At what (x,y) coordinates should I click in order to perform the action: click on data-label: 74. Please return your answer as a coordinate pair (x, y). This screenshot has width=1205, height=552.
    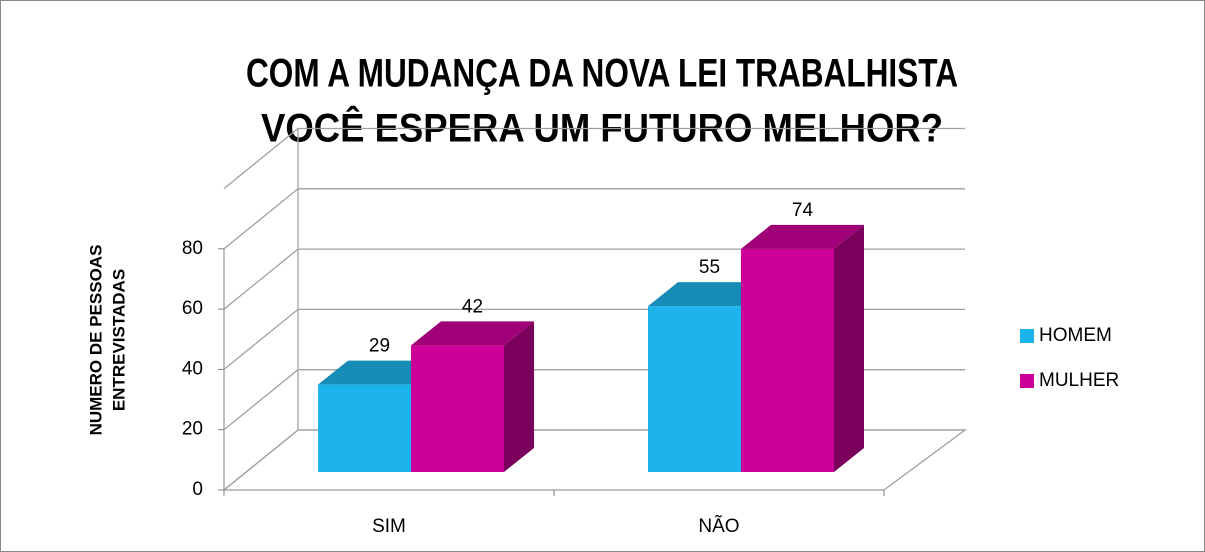
    Looking at the image, I should click on (803, 210).